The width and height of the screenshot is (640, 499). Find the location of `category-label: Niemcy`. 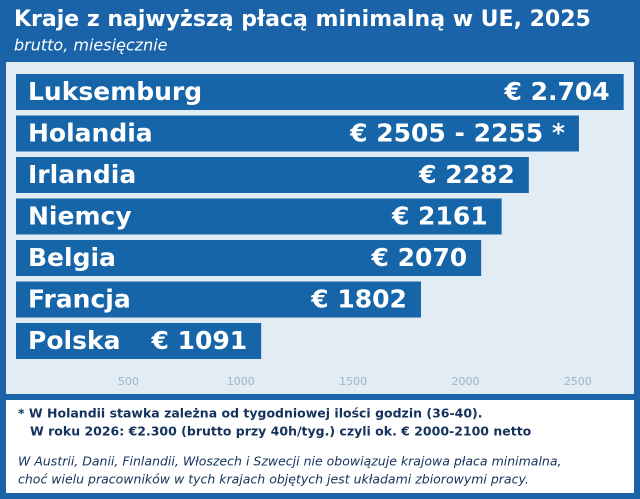

category-label: Niemcy is located at coordinates (80, 216).